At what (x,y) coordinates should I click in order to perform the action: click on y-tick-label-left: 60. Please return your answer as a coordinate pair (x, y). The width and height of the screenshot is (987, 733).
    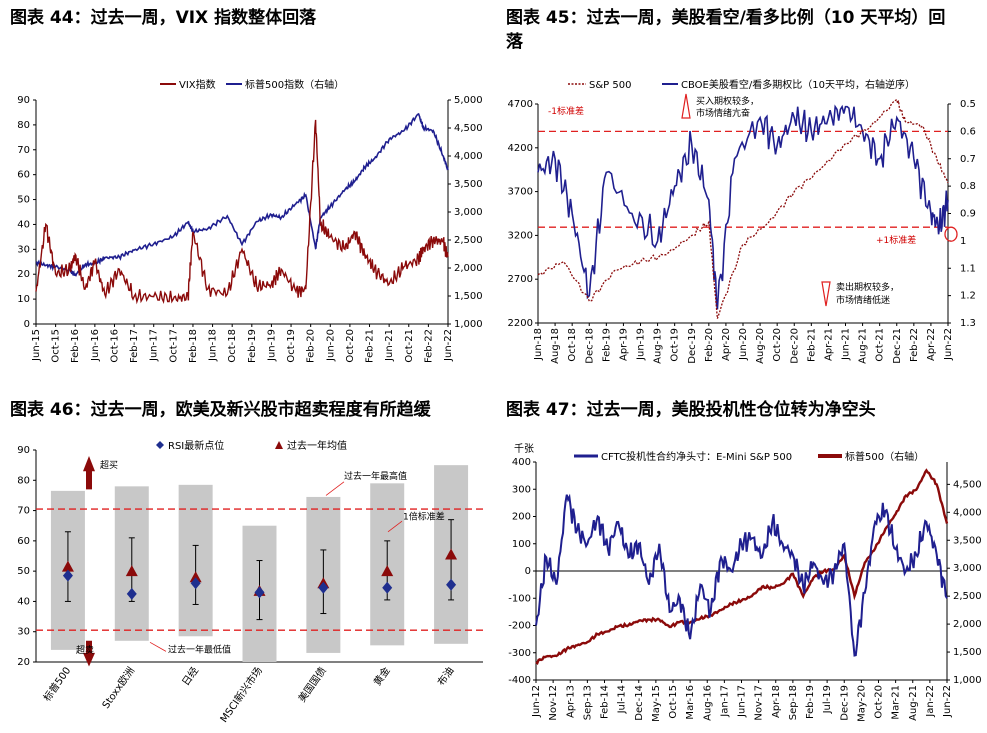
    Looking at the image, I should click on (23, 175).